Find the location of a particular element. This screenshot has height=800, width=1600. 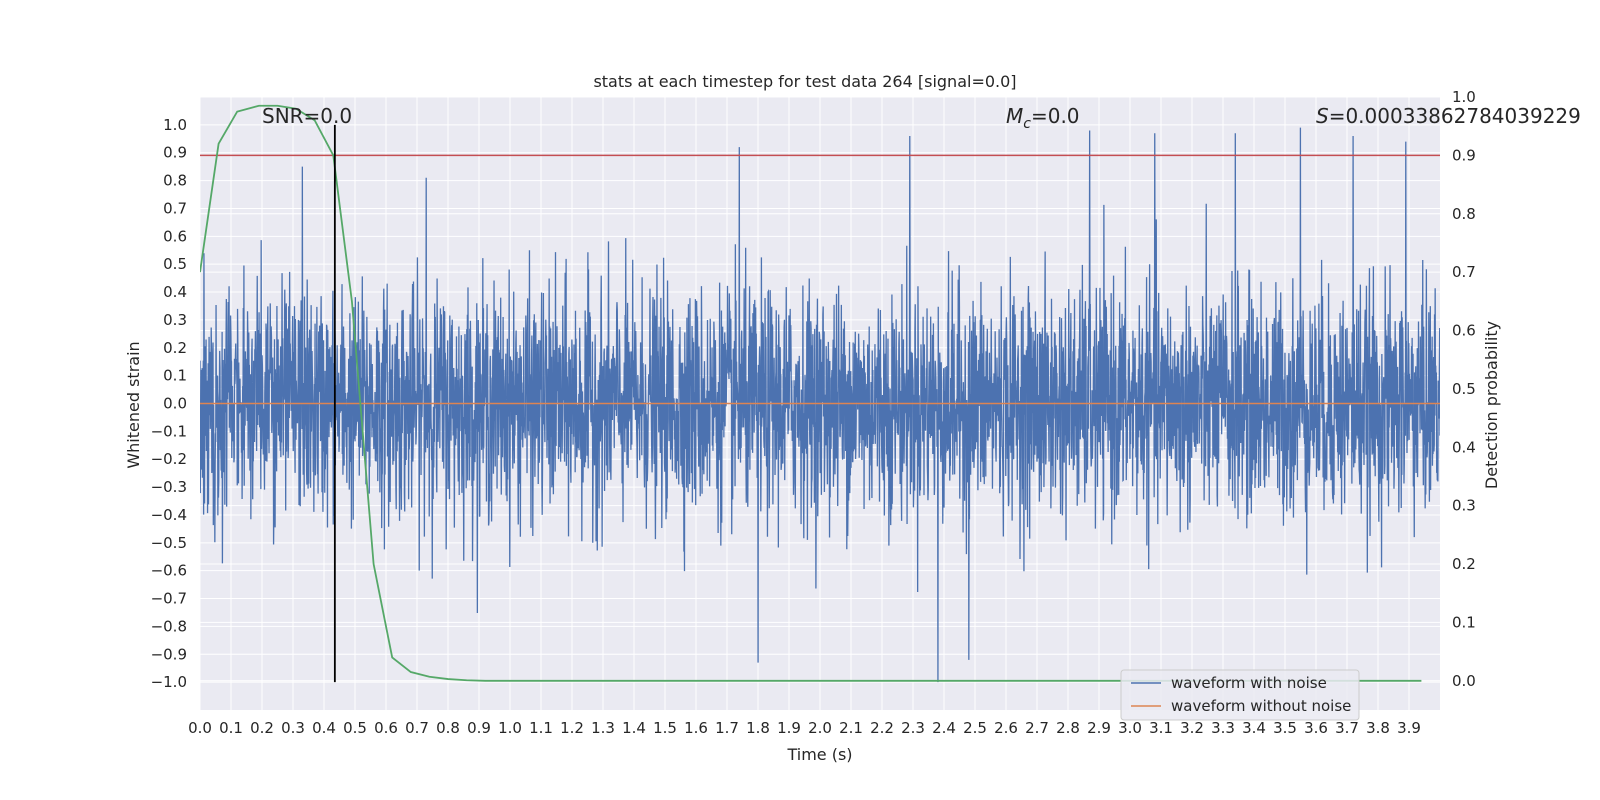

x-tick-label: 1.3 is located at coordinates (603, 728).